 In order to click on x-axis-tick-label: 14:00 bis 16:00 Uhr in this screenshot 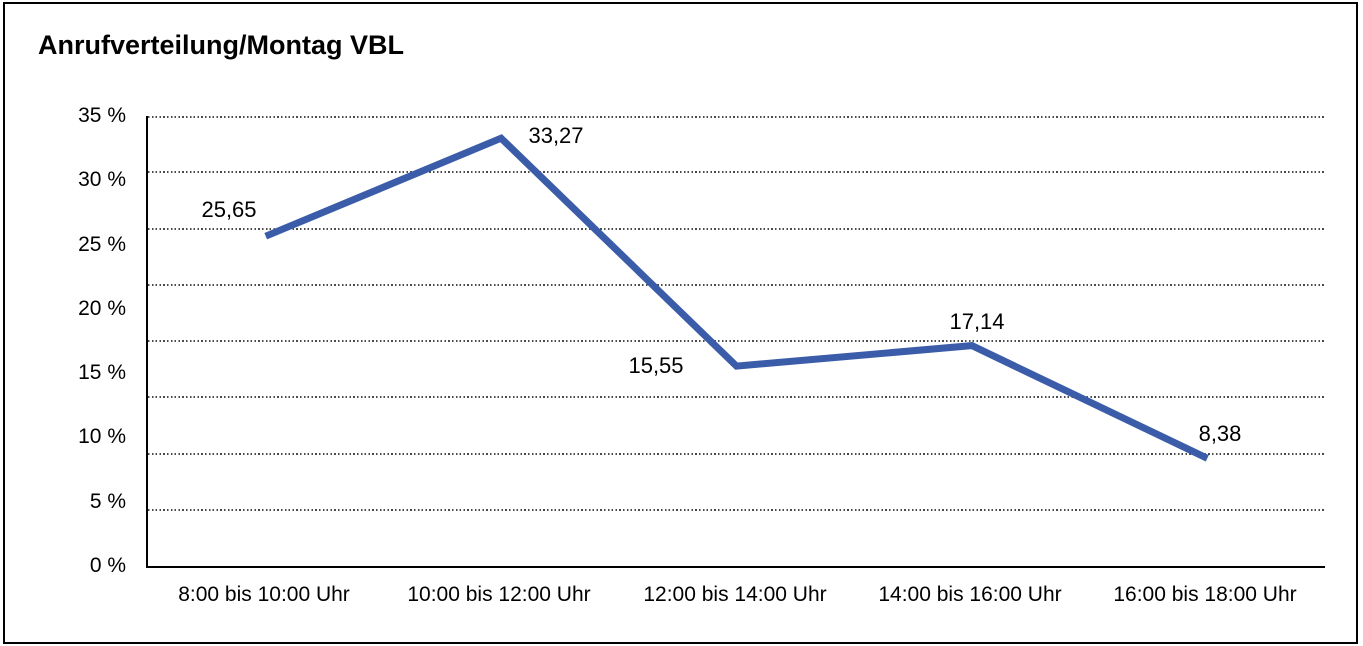, I will do `click(970, 594)`.